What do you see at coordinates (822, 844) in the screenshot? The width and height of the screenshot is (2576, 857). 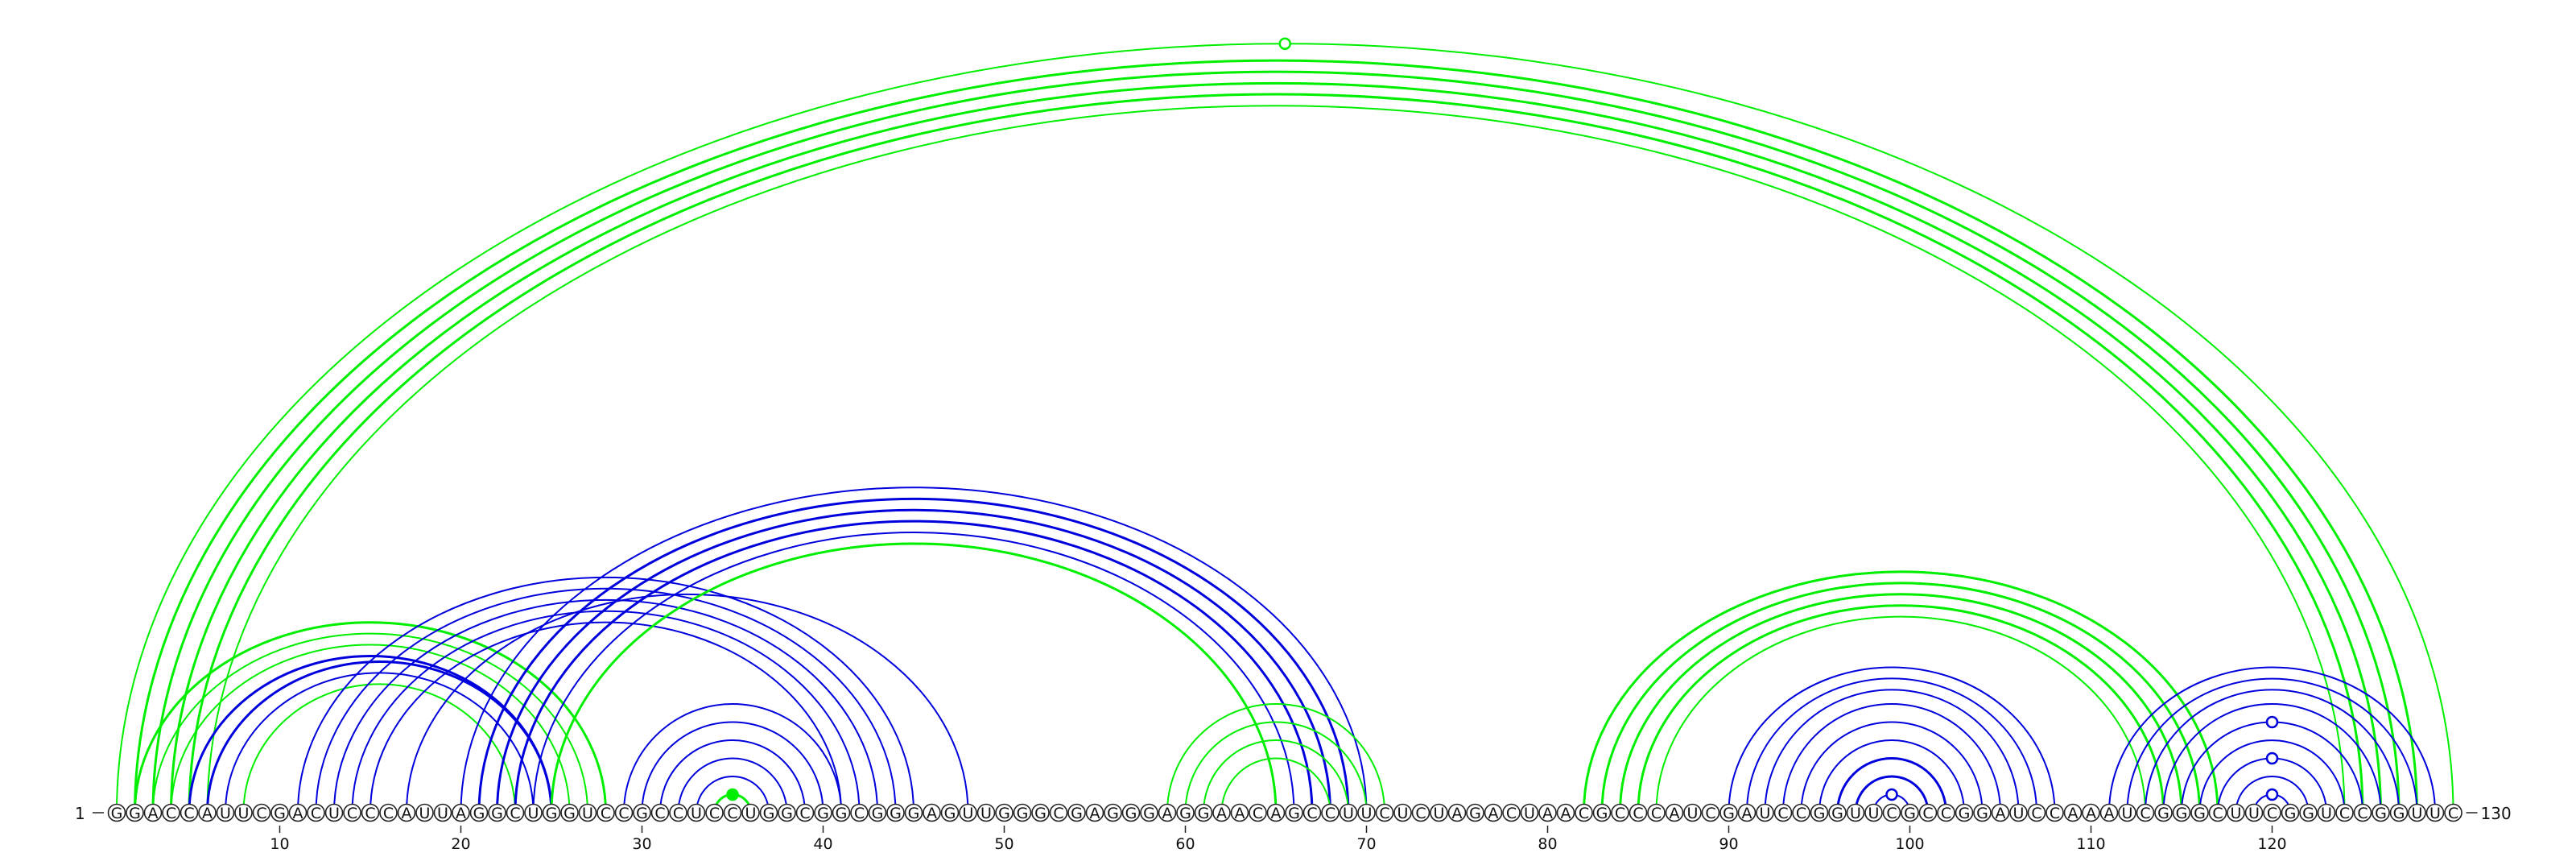 I see `tick-label: 40` at bounding box center [822, 844].